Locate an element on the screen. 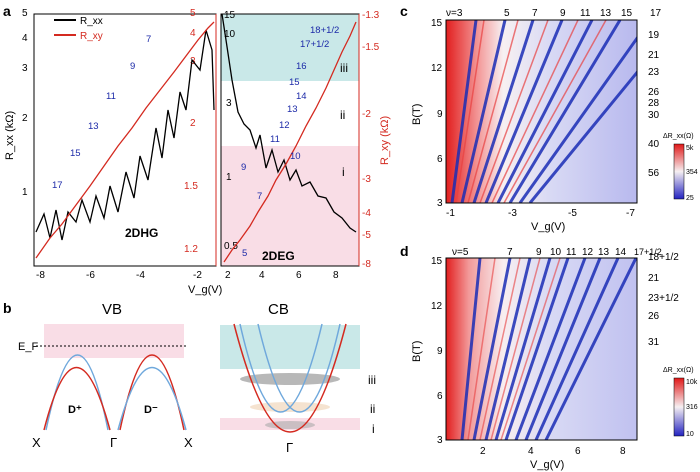 The image size is (700, 472). panel-a-label: a is located at coordinates (7, 11).